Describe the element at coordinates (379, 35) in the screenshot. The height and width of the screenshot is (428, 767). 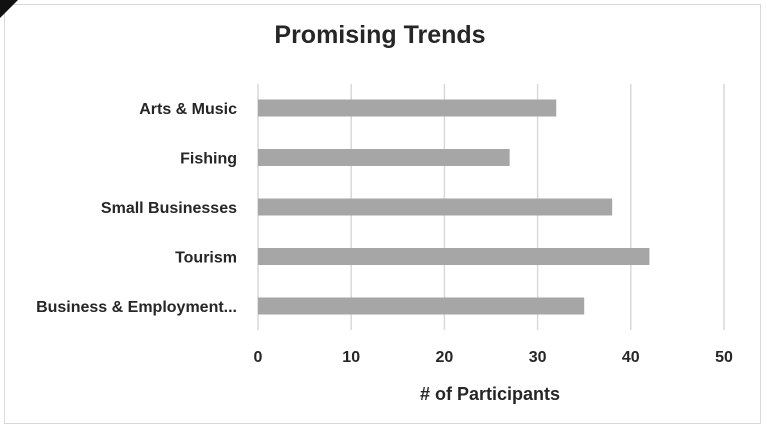
I see `chart-title: Promising Trends` at that location.